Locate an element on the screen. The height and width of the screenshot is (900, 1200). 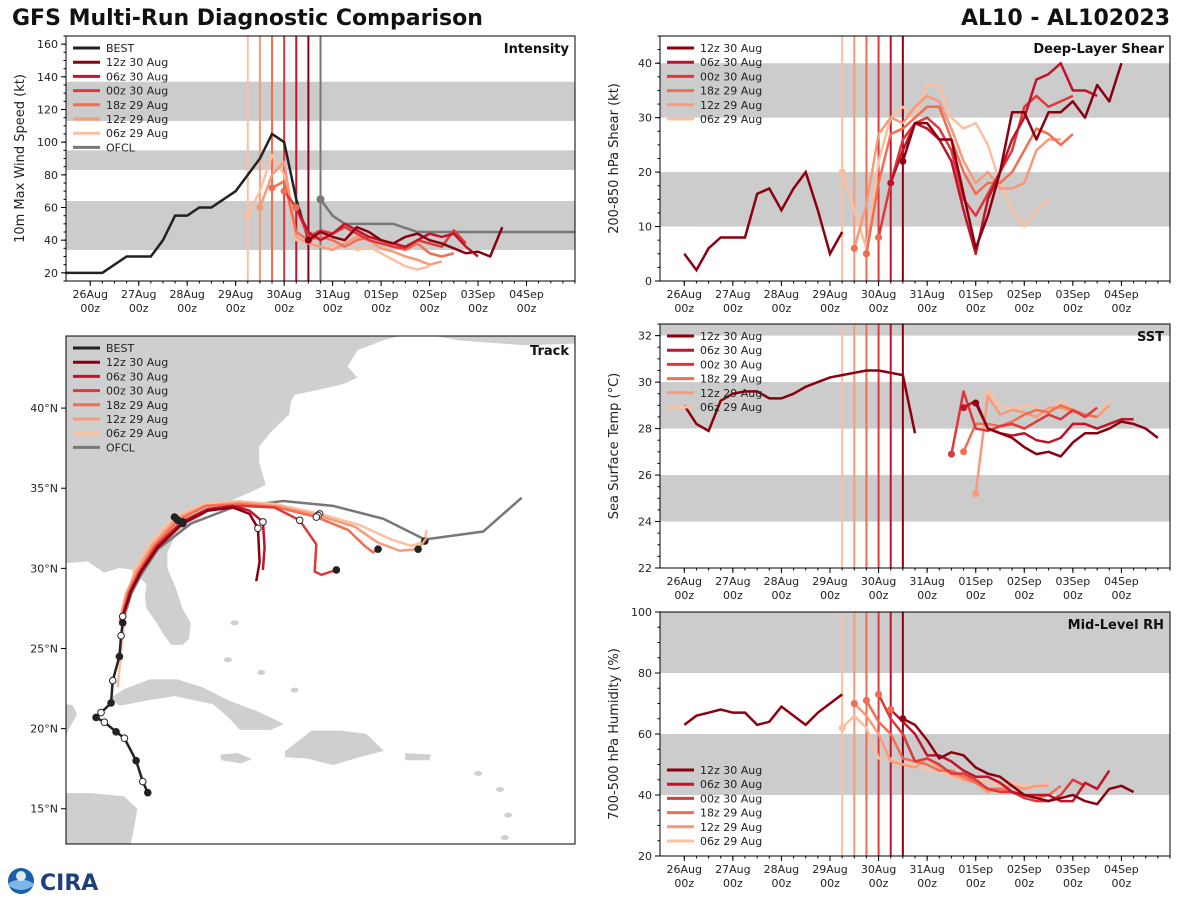
intensity-ylabel: 10m Max Wind Speed (kt) is located at coordinates (20, 158).